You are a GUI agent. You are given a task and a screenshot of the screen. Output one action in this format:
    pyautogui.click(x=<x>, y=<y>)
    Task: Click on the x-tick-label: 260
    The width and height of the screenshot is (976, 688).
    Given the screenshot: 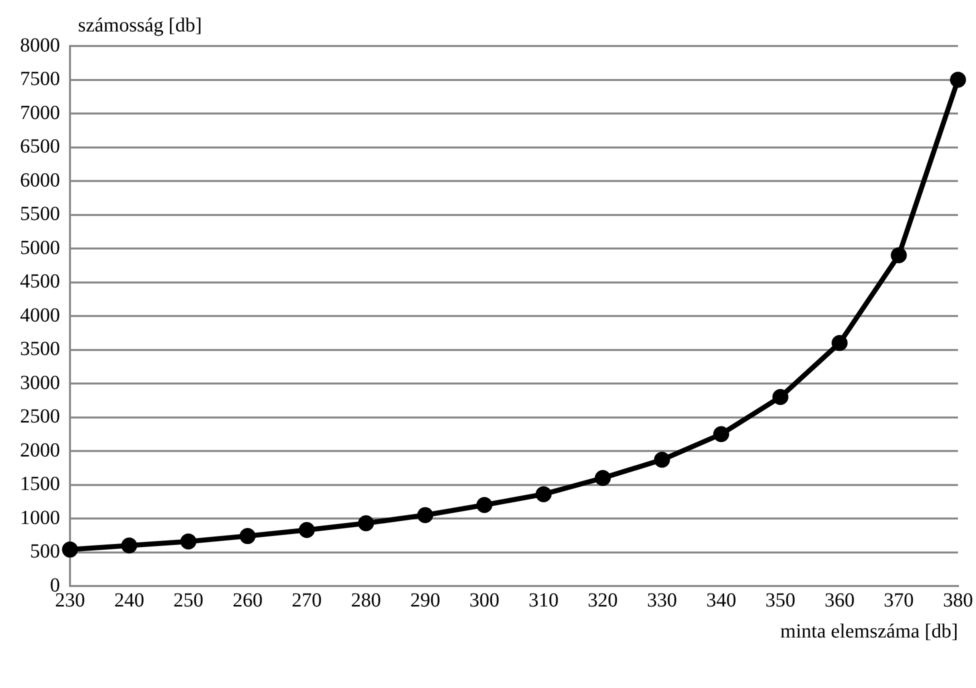 What is the action you would take?
    pyautogui.click(x=247, y=600)
    